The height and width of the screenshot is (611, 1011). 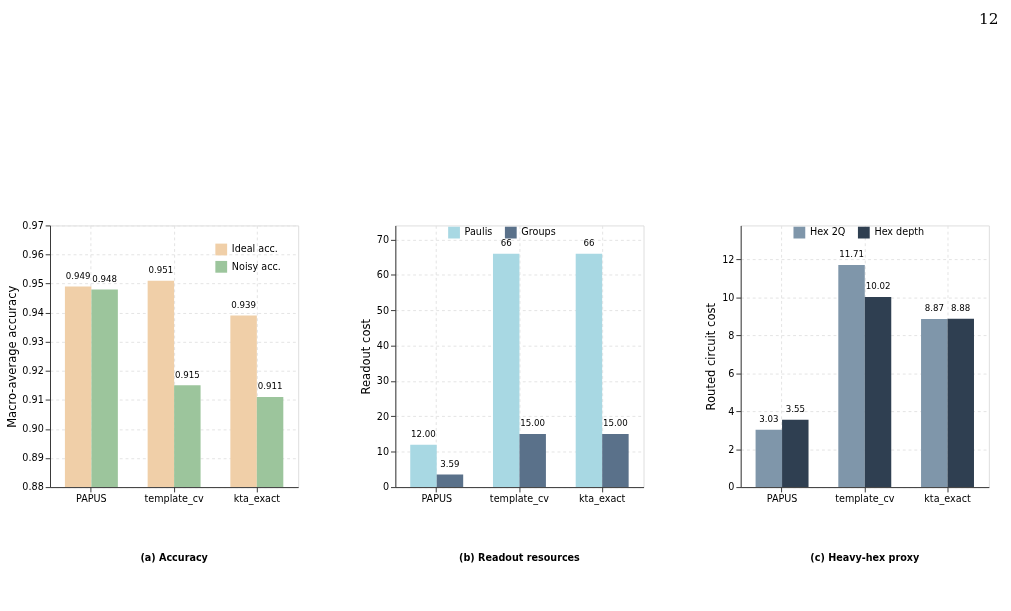 I want to click on data-label: 3.59, so click(x=450, y=463).